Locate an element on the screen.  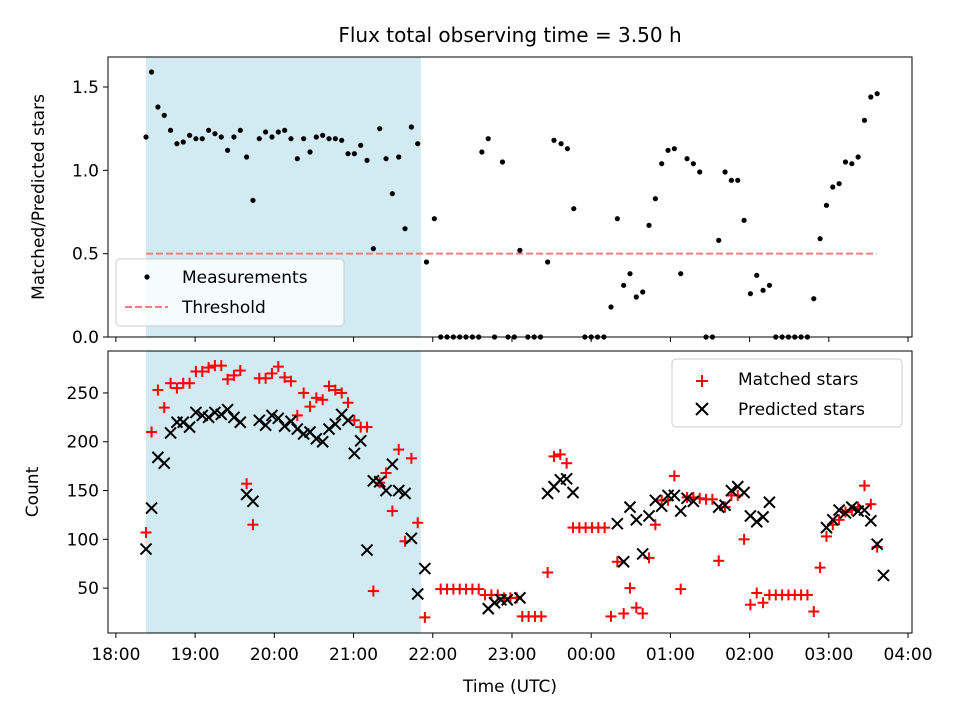
top-y-ticks: 0.0 0.5 1.0 1.5 is located at coordinates (90, 213).